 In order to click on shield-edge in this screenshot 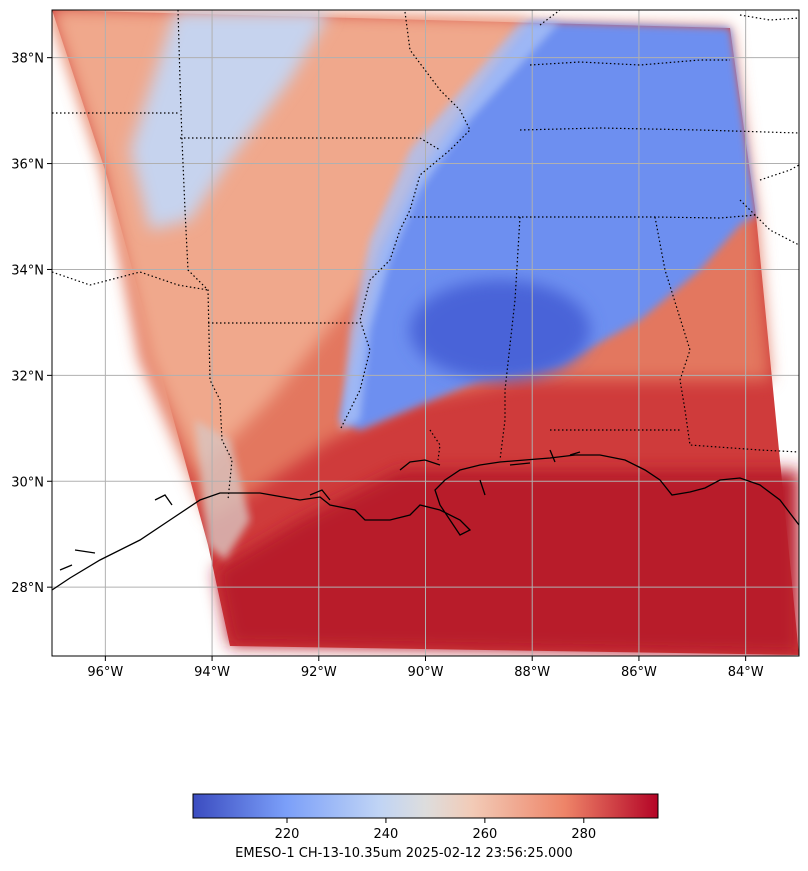, I will do `click(450, 226)`.